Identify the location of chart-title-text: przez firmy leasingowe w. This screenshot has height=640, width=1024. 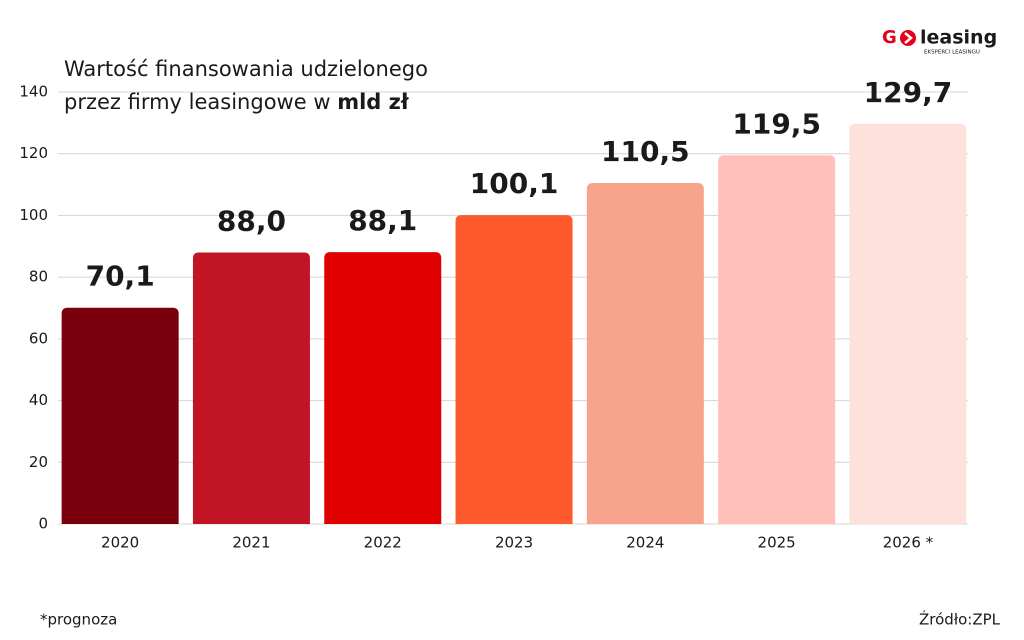
(197, 102).